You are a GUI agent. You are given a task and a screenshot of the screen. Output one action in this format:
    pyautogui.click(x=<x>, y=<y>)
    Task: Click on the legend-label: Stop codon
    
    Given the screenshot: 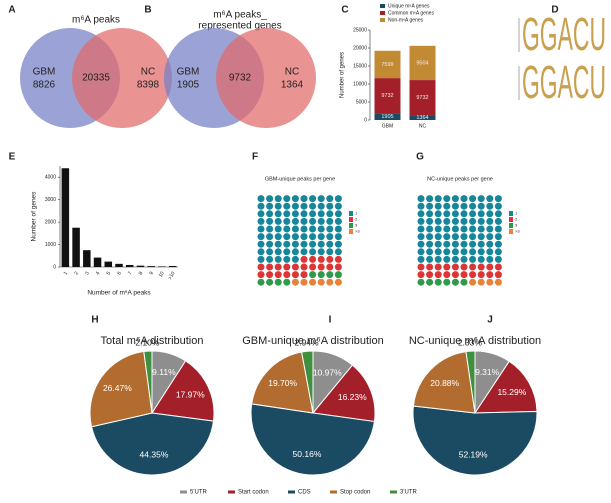 What is the action you would take?
    pyautogui.click(x=355, y=493)
    